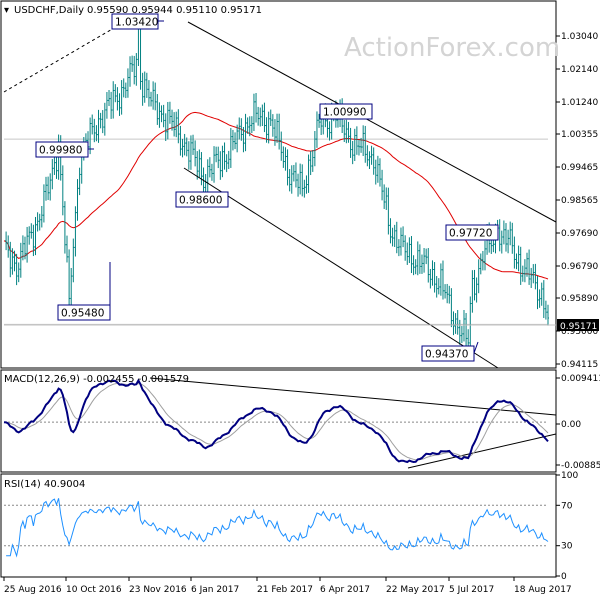 Image resolution: width=600 pixels, height=604 pixels. What do you see at coordinates (96, 379) in the screenshot?
I see `macd-header: MACD(12,26,9) -0.002455 -0.001579` at bounding box center [96, 379].